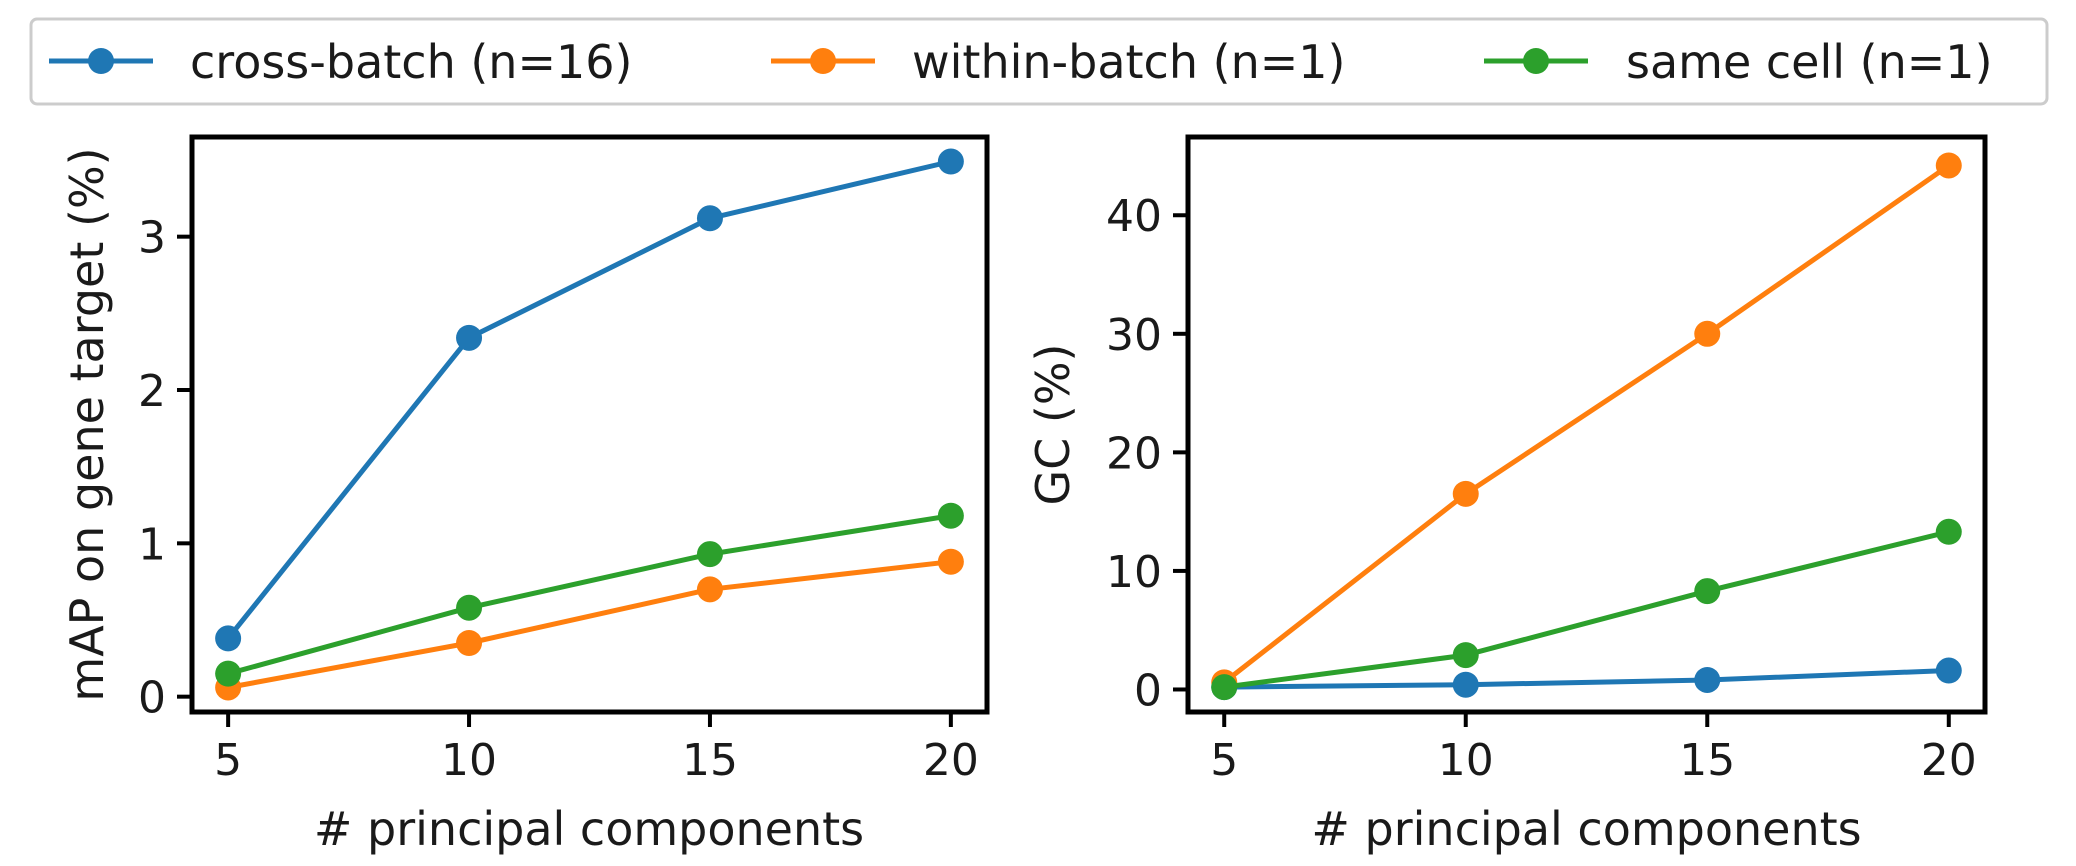 The width and height of the screenshot is (2076, 866). What do you see at coordinates (101, 61) in the screenshot?
I see `legend-marker-cross-batch` at bounding box center [101, 61].